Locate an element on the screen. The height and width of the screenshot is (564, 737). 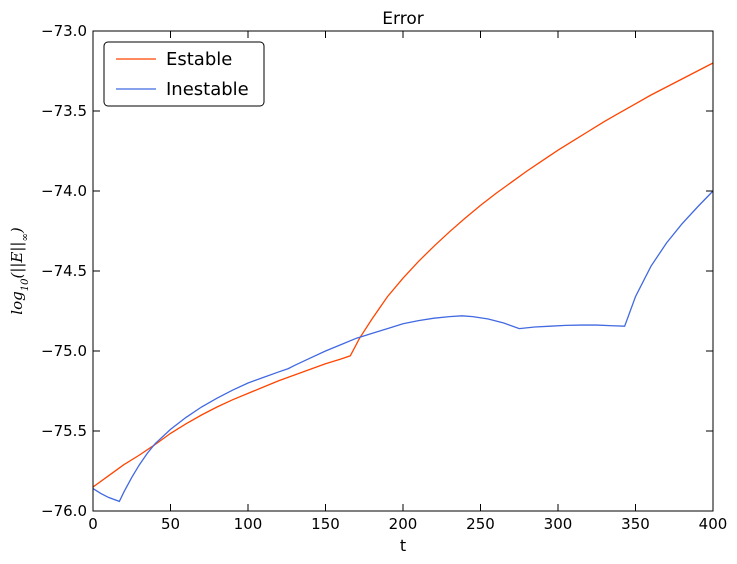
x-tick-label: 300 is located at coordinates (558, 524).